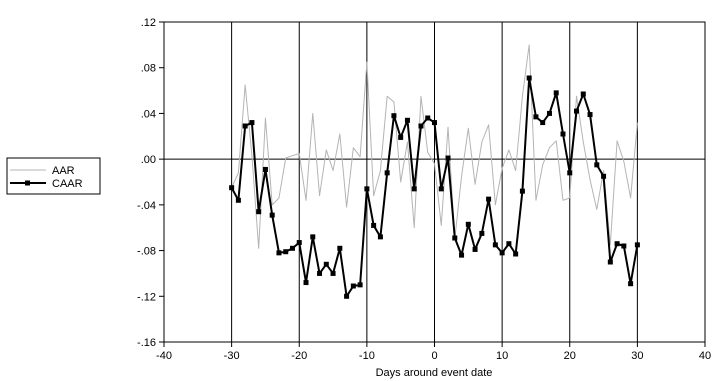  I want to click on x-tick-label: -40, so click(164, 356).